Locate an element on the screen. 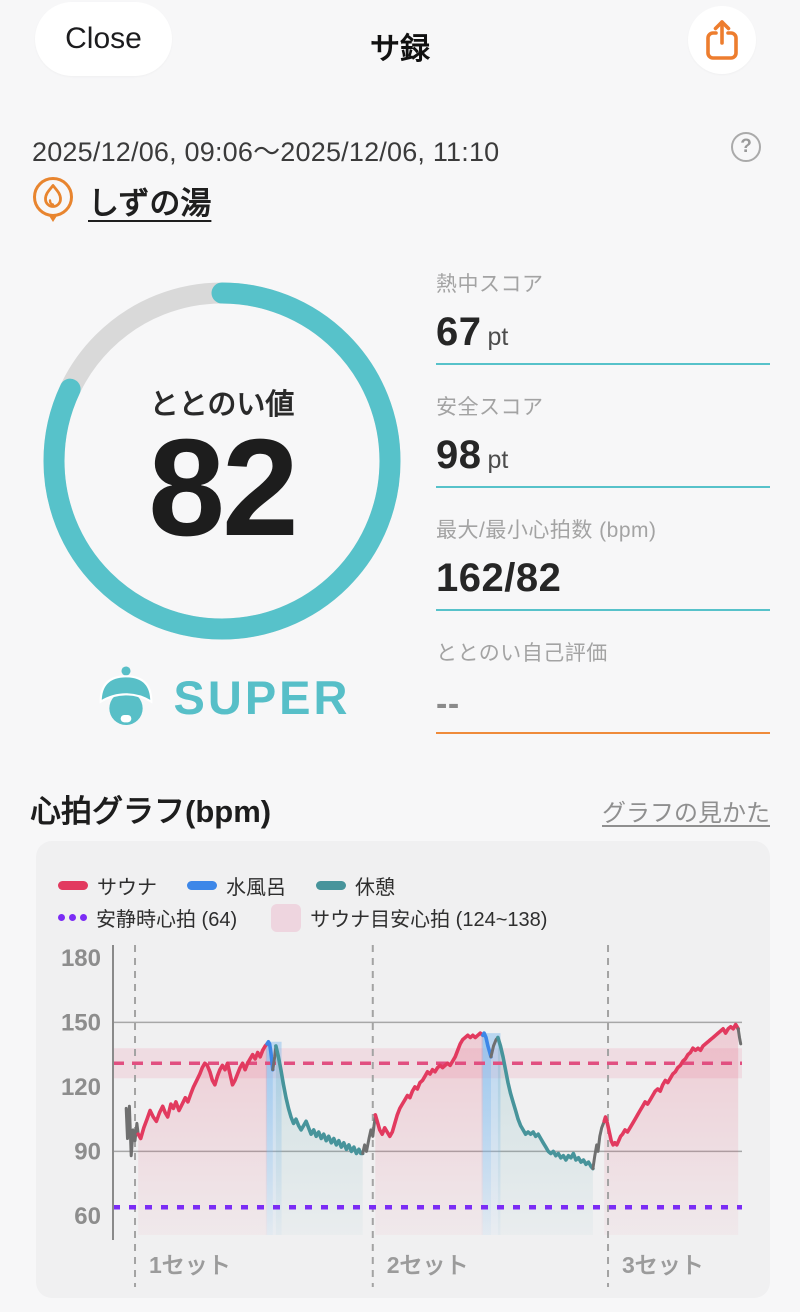 This screenshot has width=800, height=1312. close-button-label: Close is located at coordinates (103, 38).